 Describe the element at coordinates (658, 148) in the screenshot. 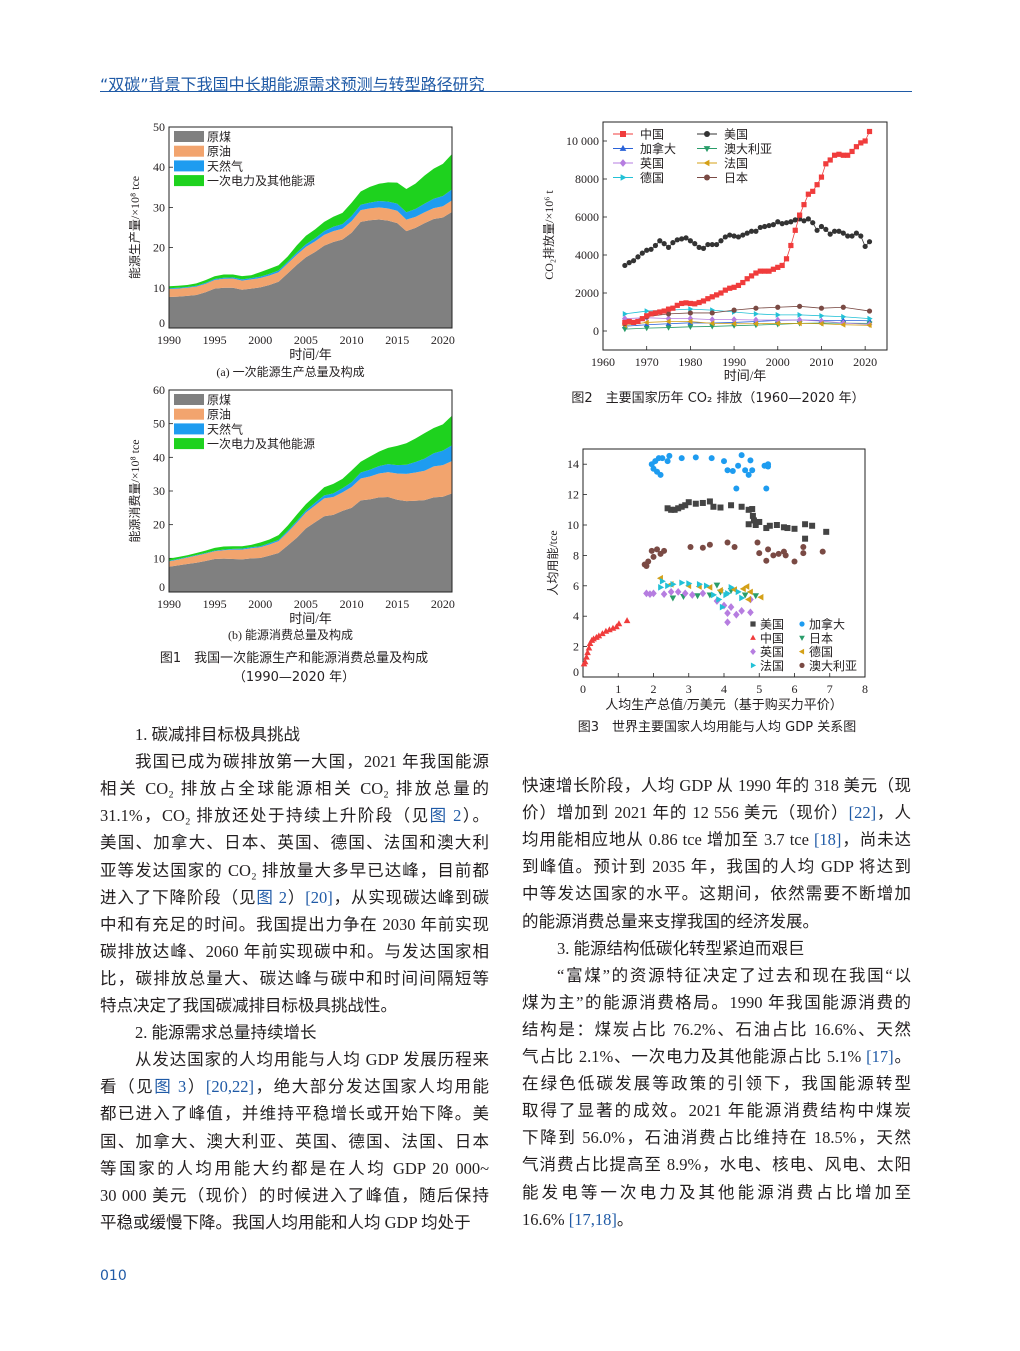

I see `legend-label: 加拿大` at that location.